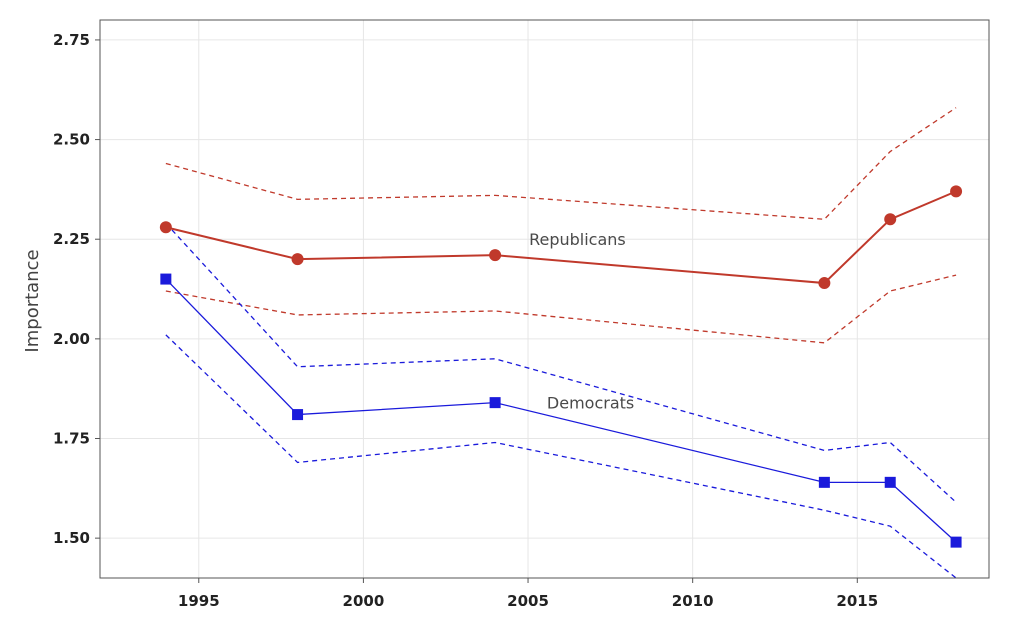  Describe the element at coordinates (71, 339) in the screenshot. I see `y-tick-label: 2.00` at that location.